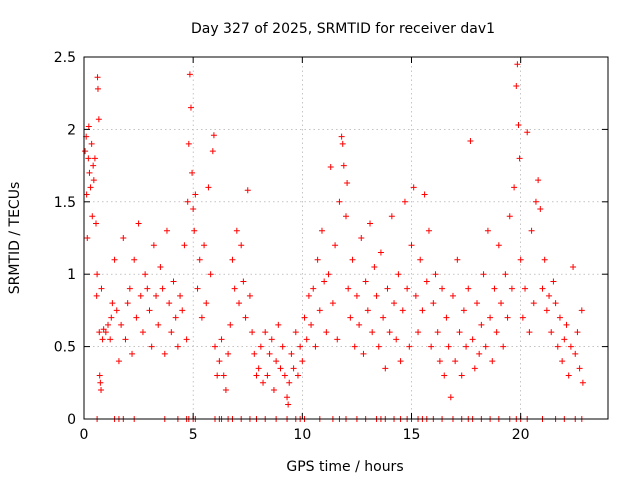 The width and height of the screenshot is (640, 480). I want to click on y-tick-label: 1.5, so click(65, 203).